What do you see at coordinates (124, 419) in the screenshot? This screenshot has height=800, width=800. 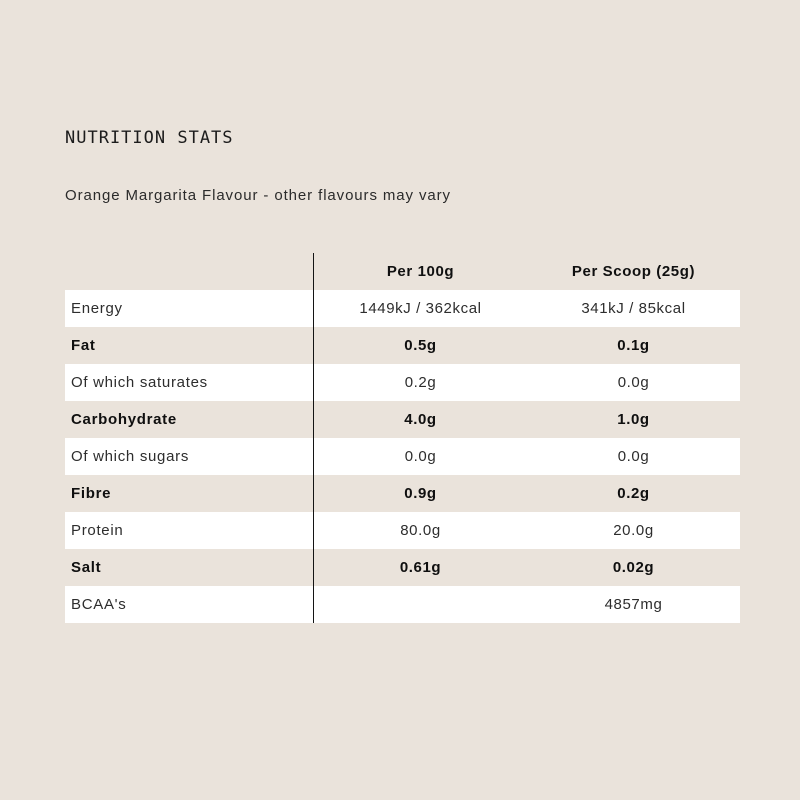 I see `nutrient-label: Carbohydrate` at bounding box center [124, 419].